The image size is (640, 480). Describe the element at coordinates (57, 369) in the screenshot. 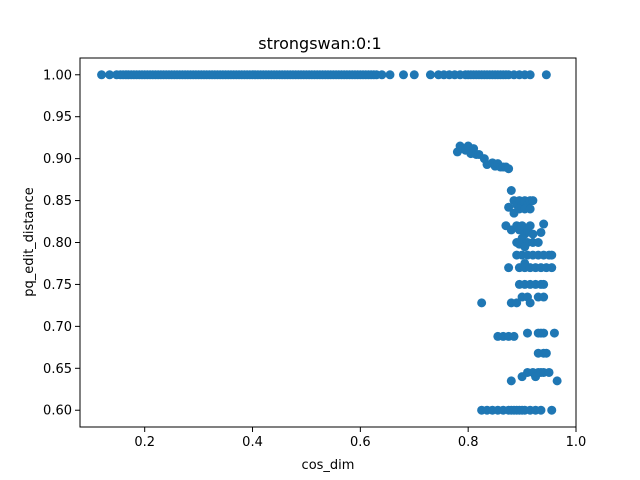

I see `y-tick-label: 0.65` at that location.